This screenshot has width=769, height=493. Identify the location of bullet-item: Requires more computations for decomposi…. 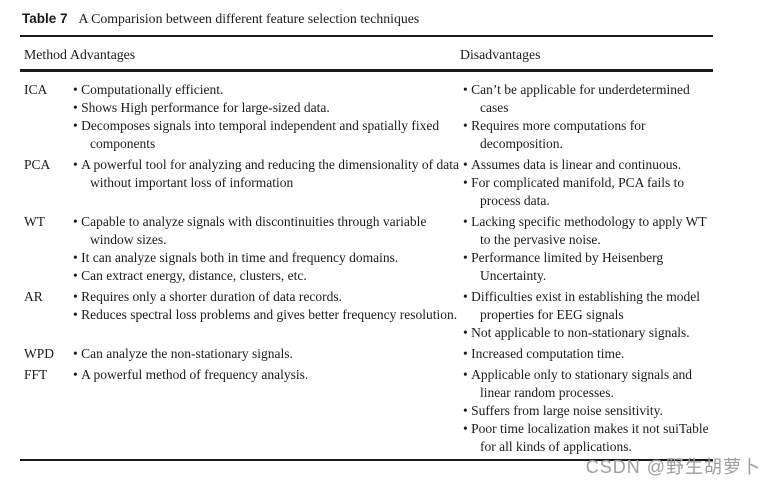
(586, 135).